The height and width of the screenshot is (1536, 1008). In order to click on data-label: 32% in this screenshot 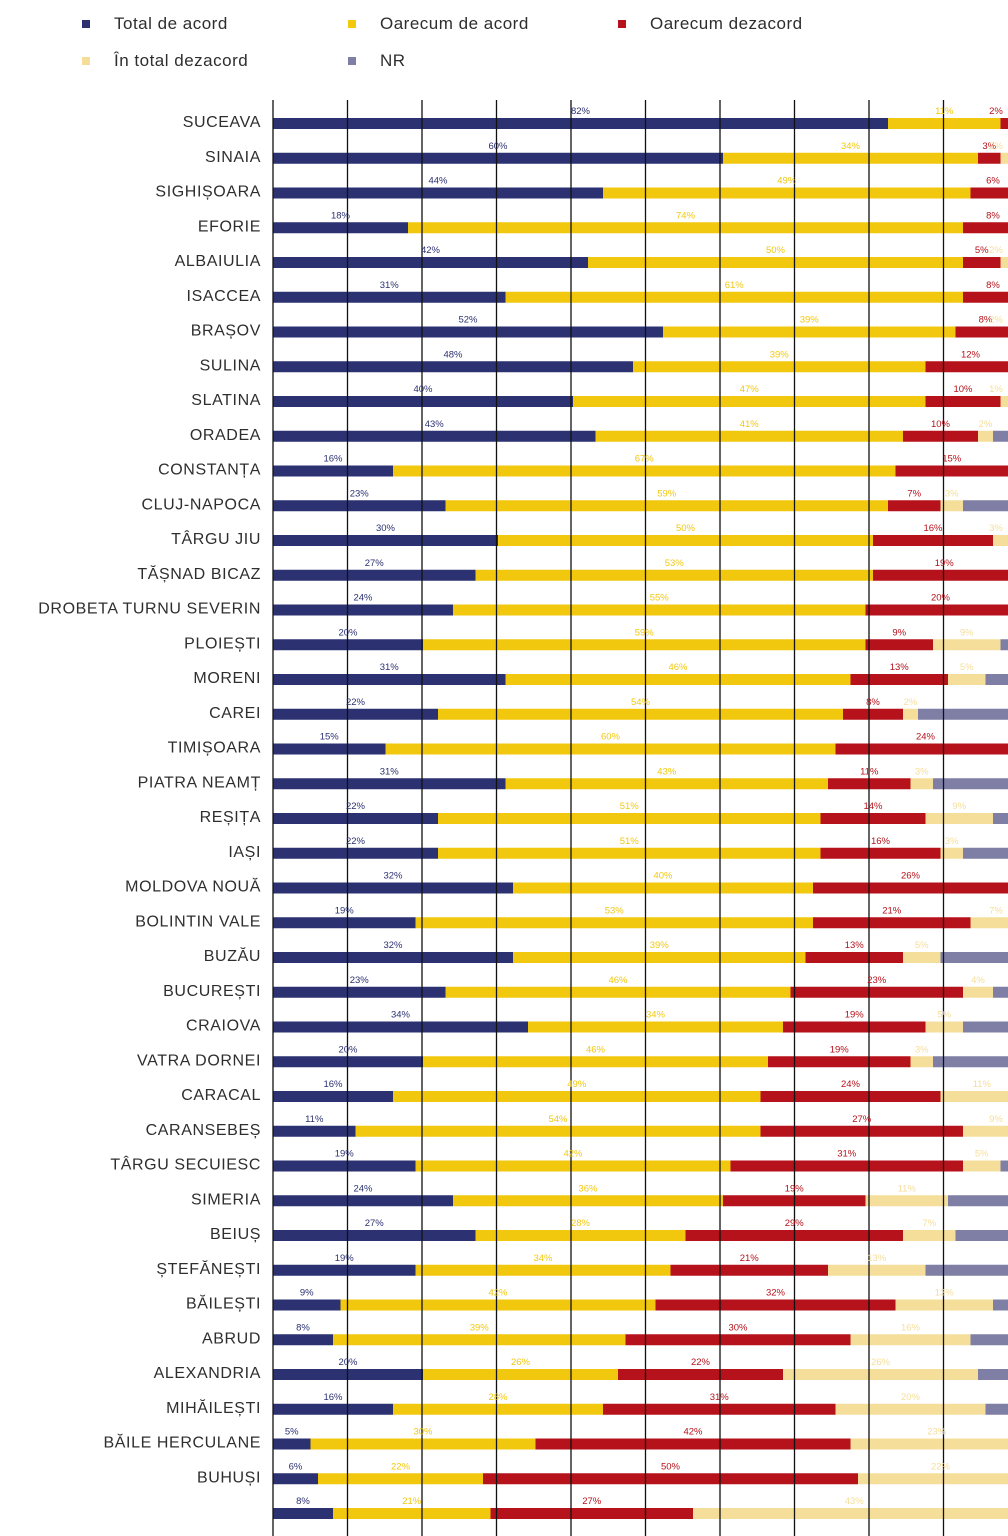, I will do `click(393, 876)`.